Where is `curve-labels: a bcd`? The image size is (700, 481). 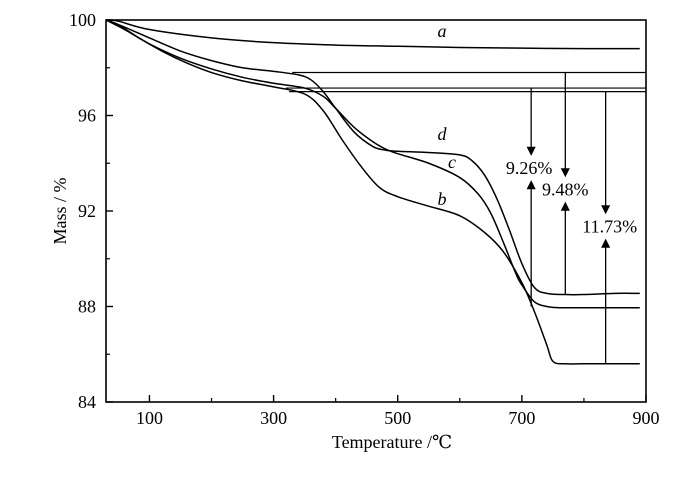 curve-labels: a bcd is located at coordinates (447, 115).